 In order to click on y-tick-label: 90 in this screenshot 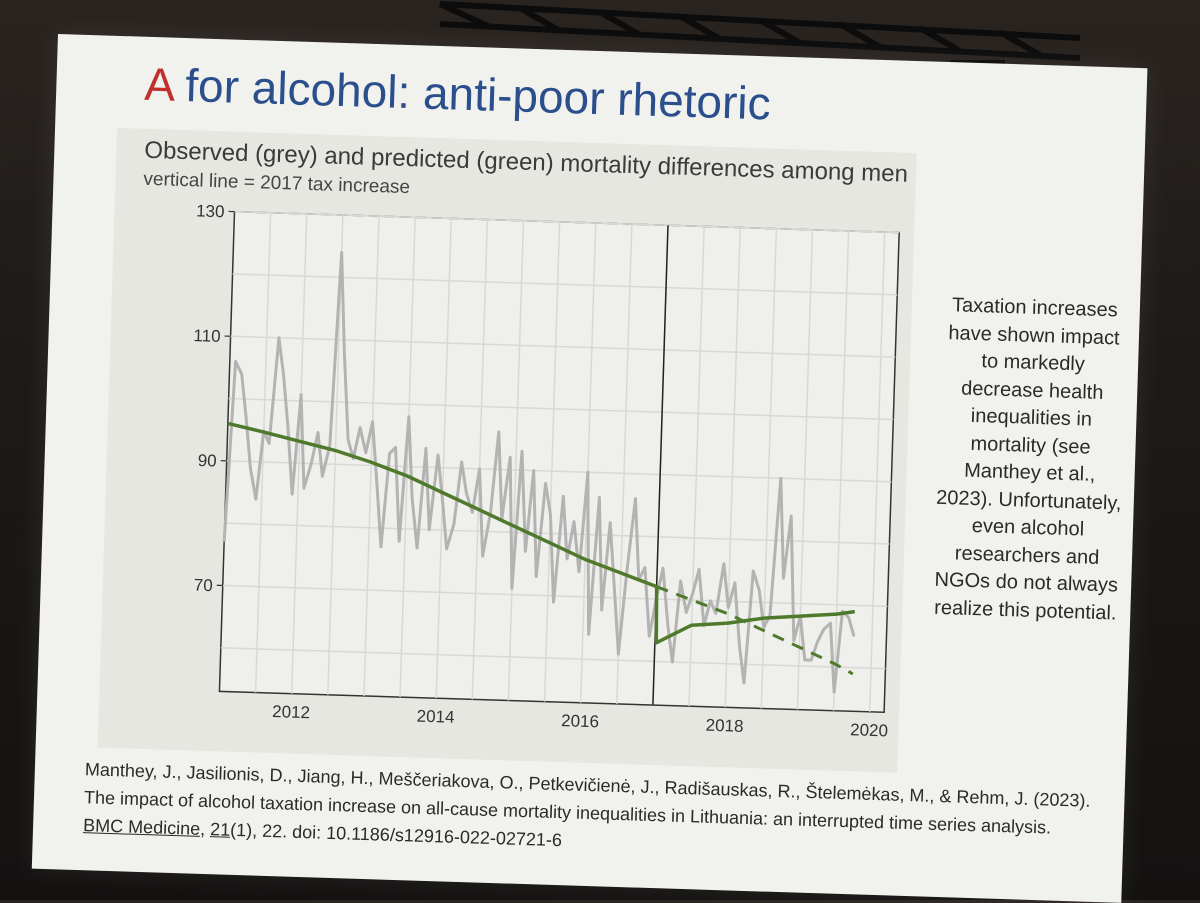, I will do `click(207, 461)`.